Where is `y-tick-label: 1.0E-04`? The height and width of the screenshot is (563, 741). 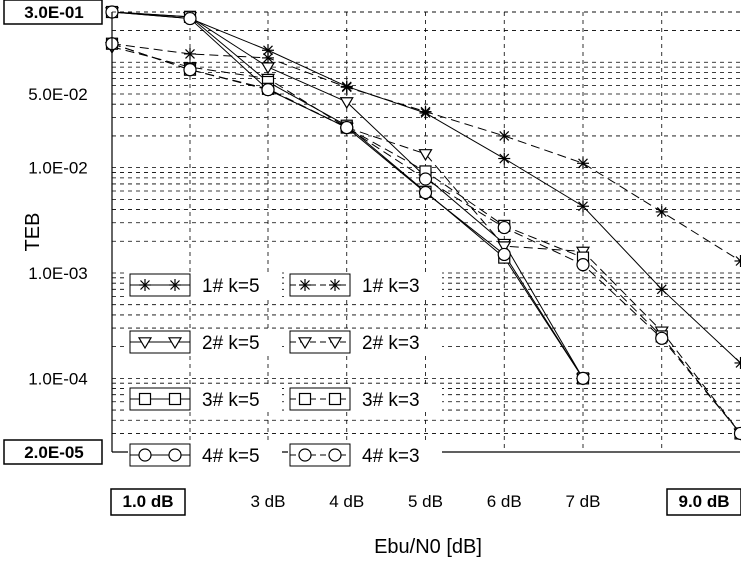
y-tick-label: 1.0E-04 is located at coordinates (58, 378).